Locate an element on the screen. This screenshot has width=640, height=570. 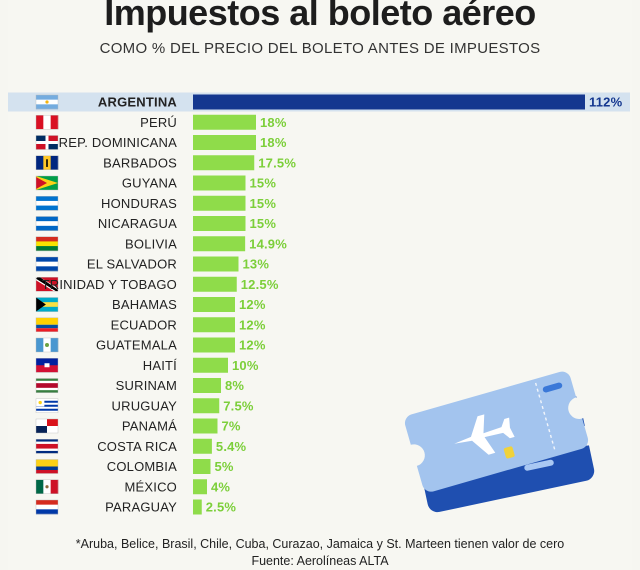
guatemala-flag-icon is located at coordinates (47, 345).